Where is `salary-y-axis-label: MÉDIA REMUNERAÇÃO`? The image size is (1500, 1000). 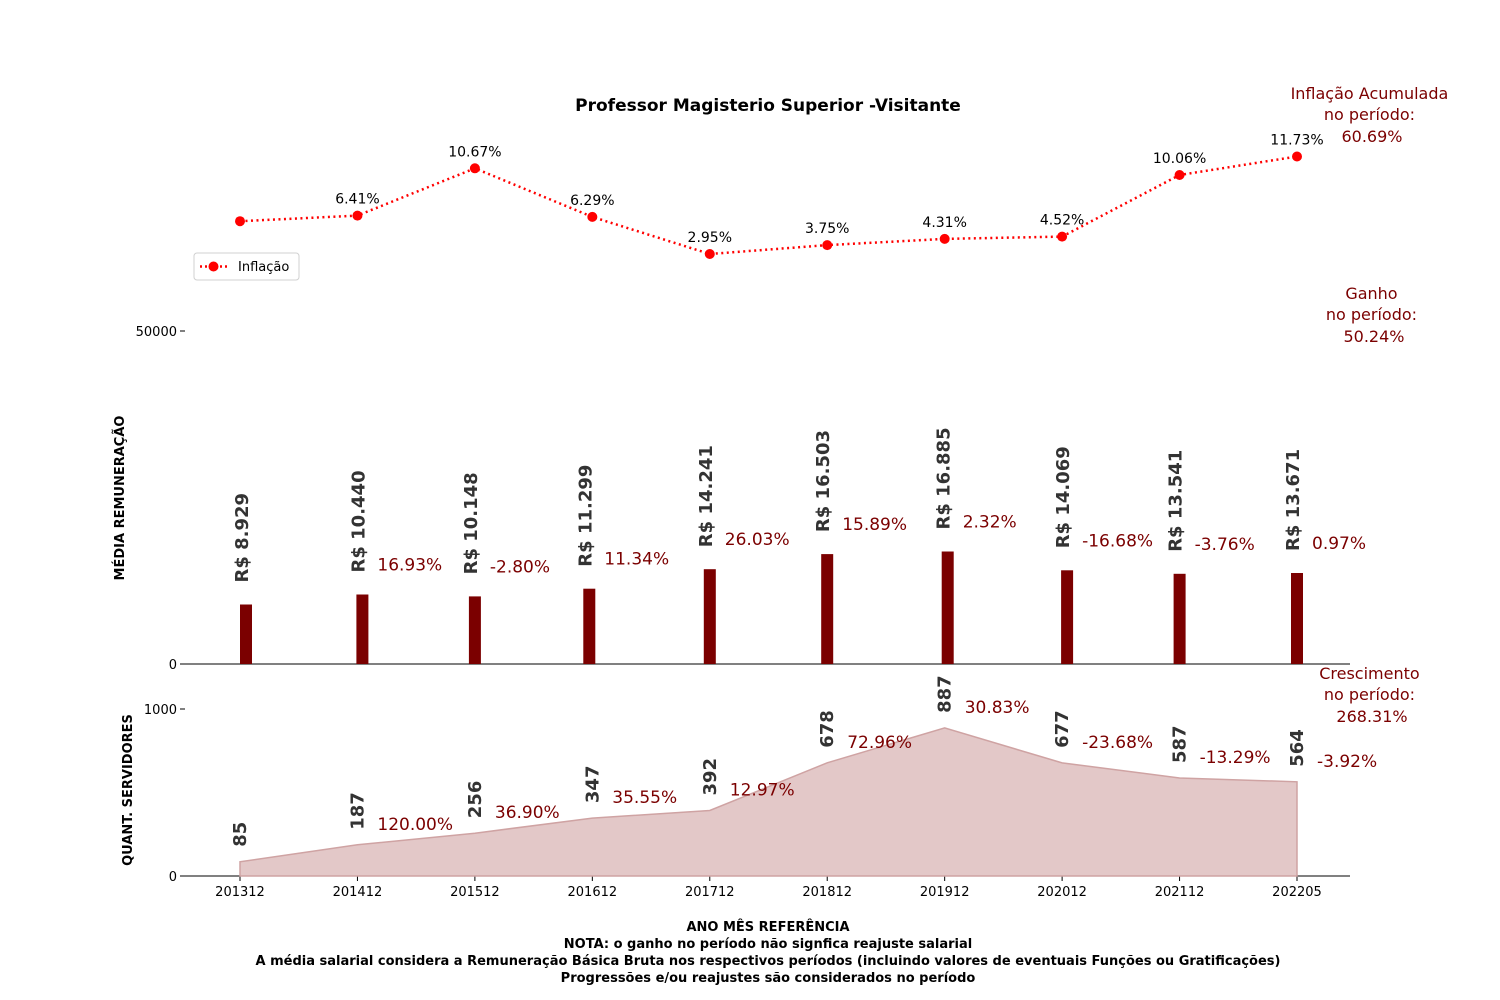
salary-y-axis-label: MÉDIA REMUNERAÇÃO is located at coordinates (120, 498).